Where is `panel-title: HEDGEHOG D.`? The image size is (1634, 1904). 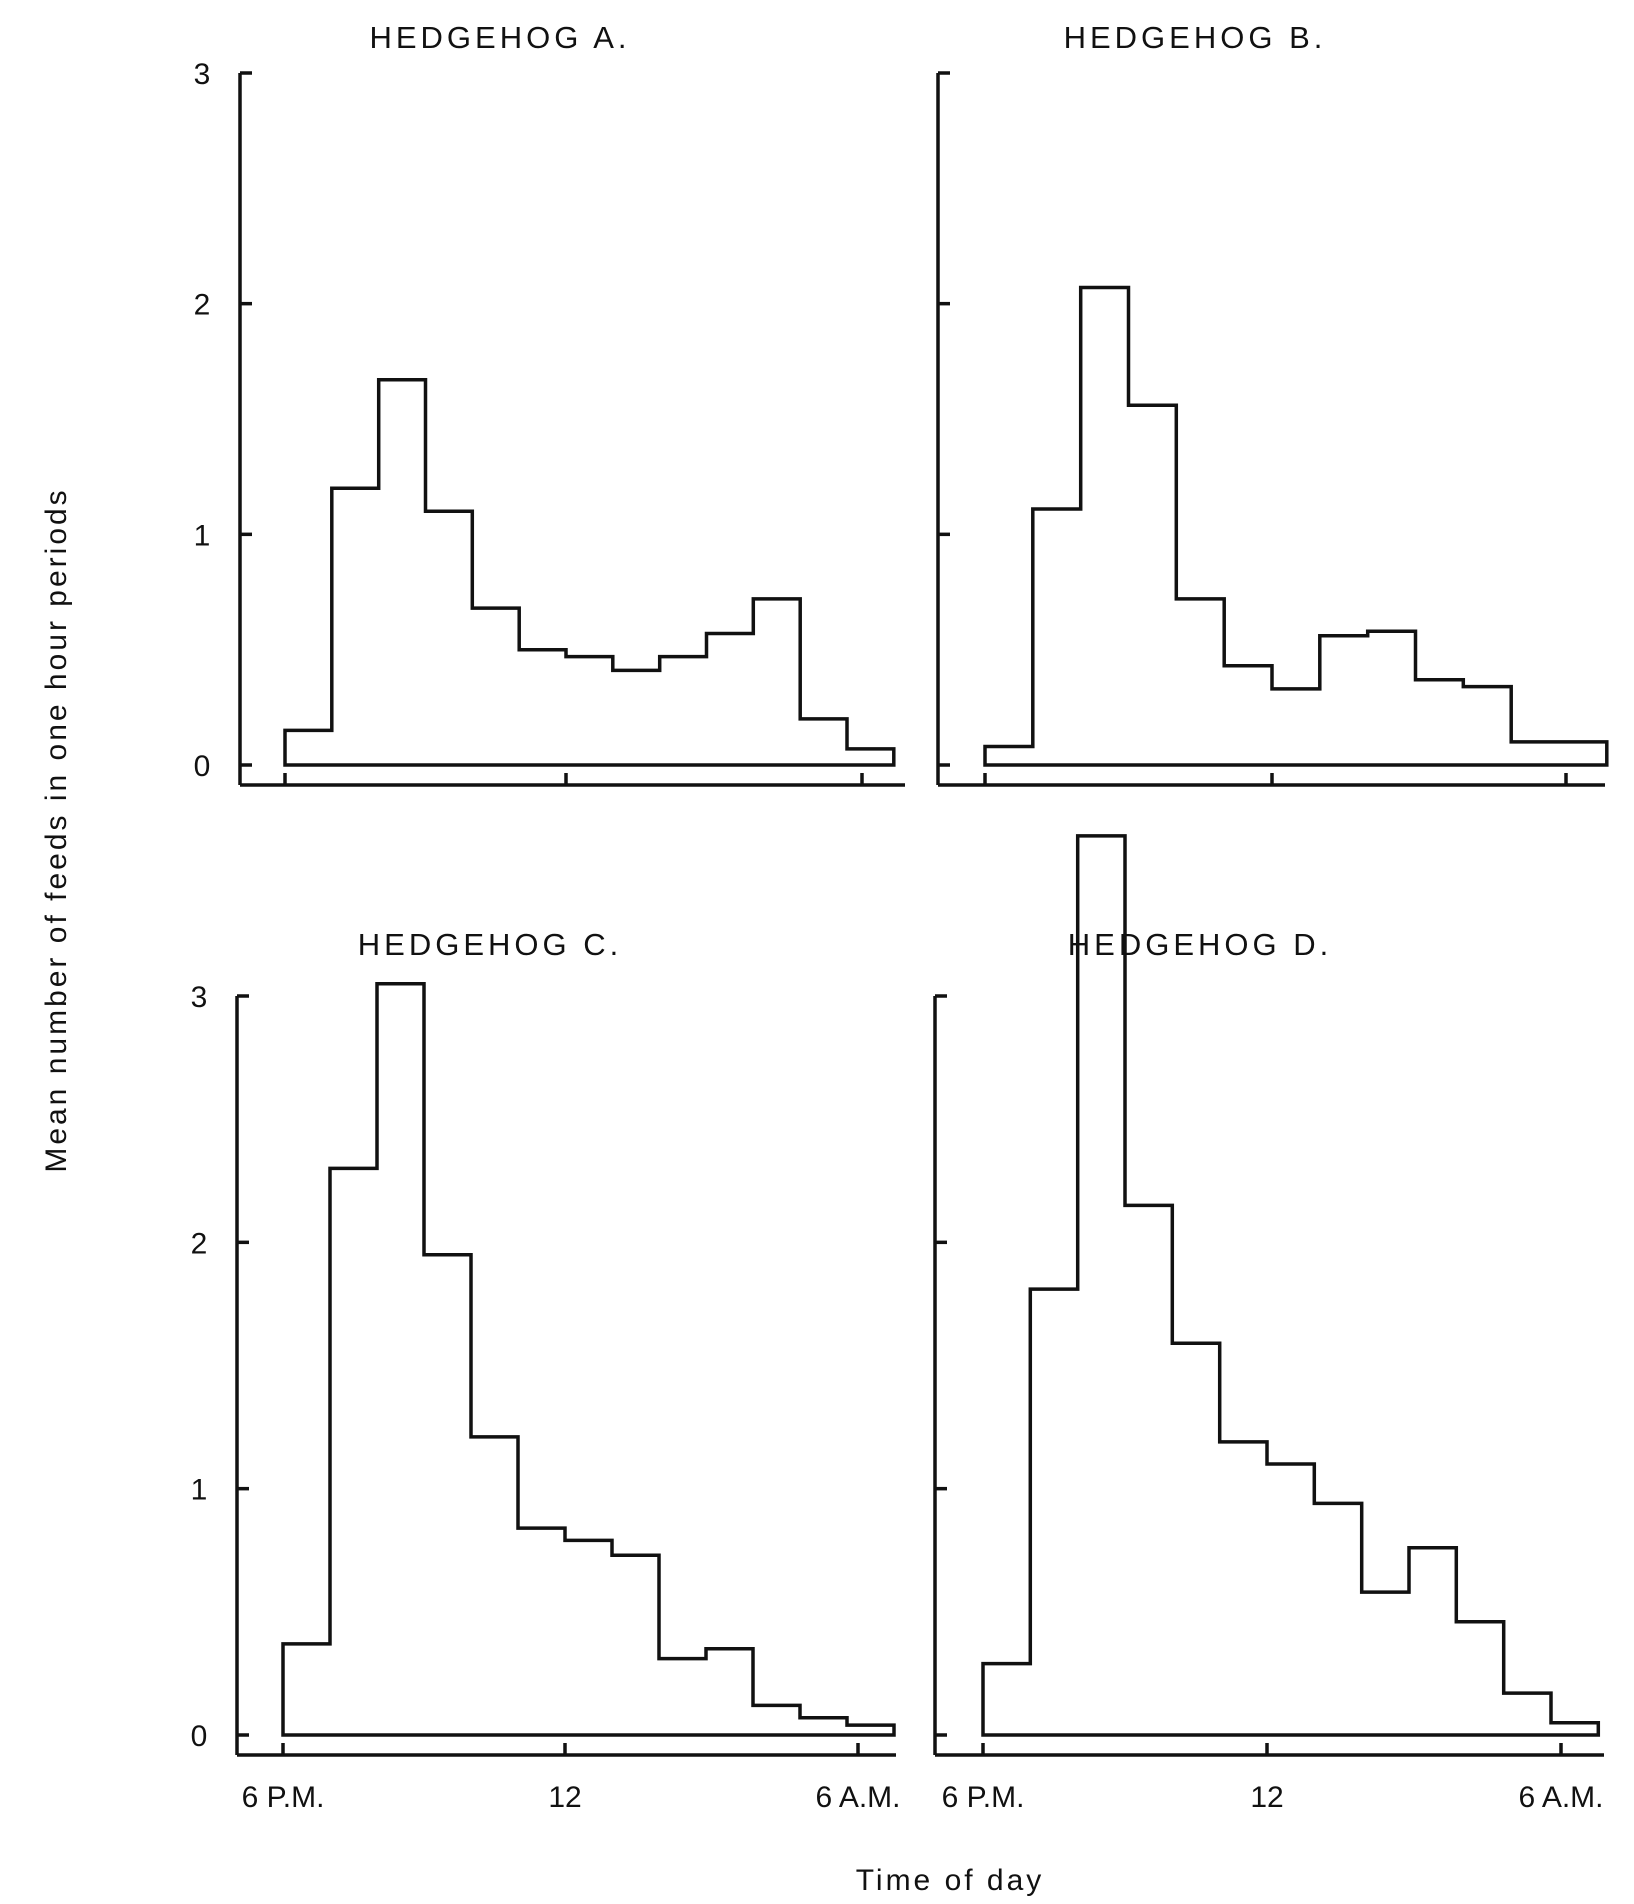 panel-title: HEDGEHOG D. is located at coordinates (1200, 944).